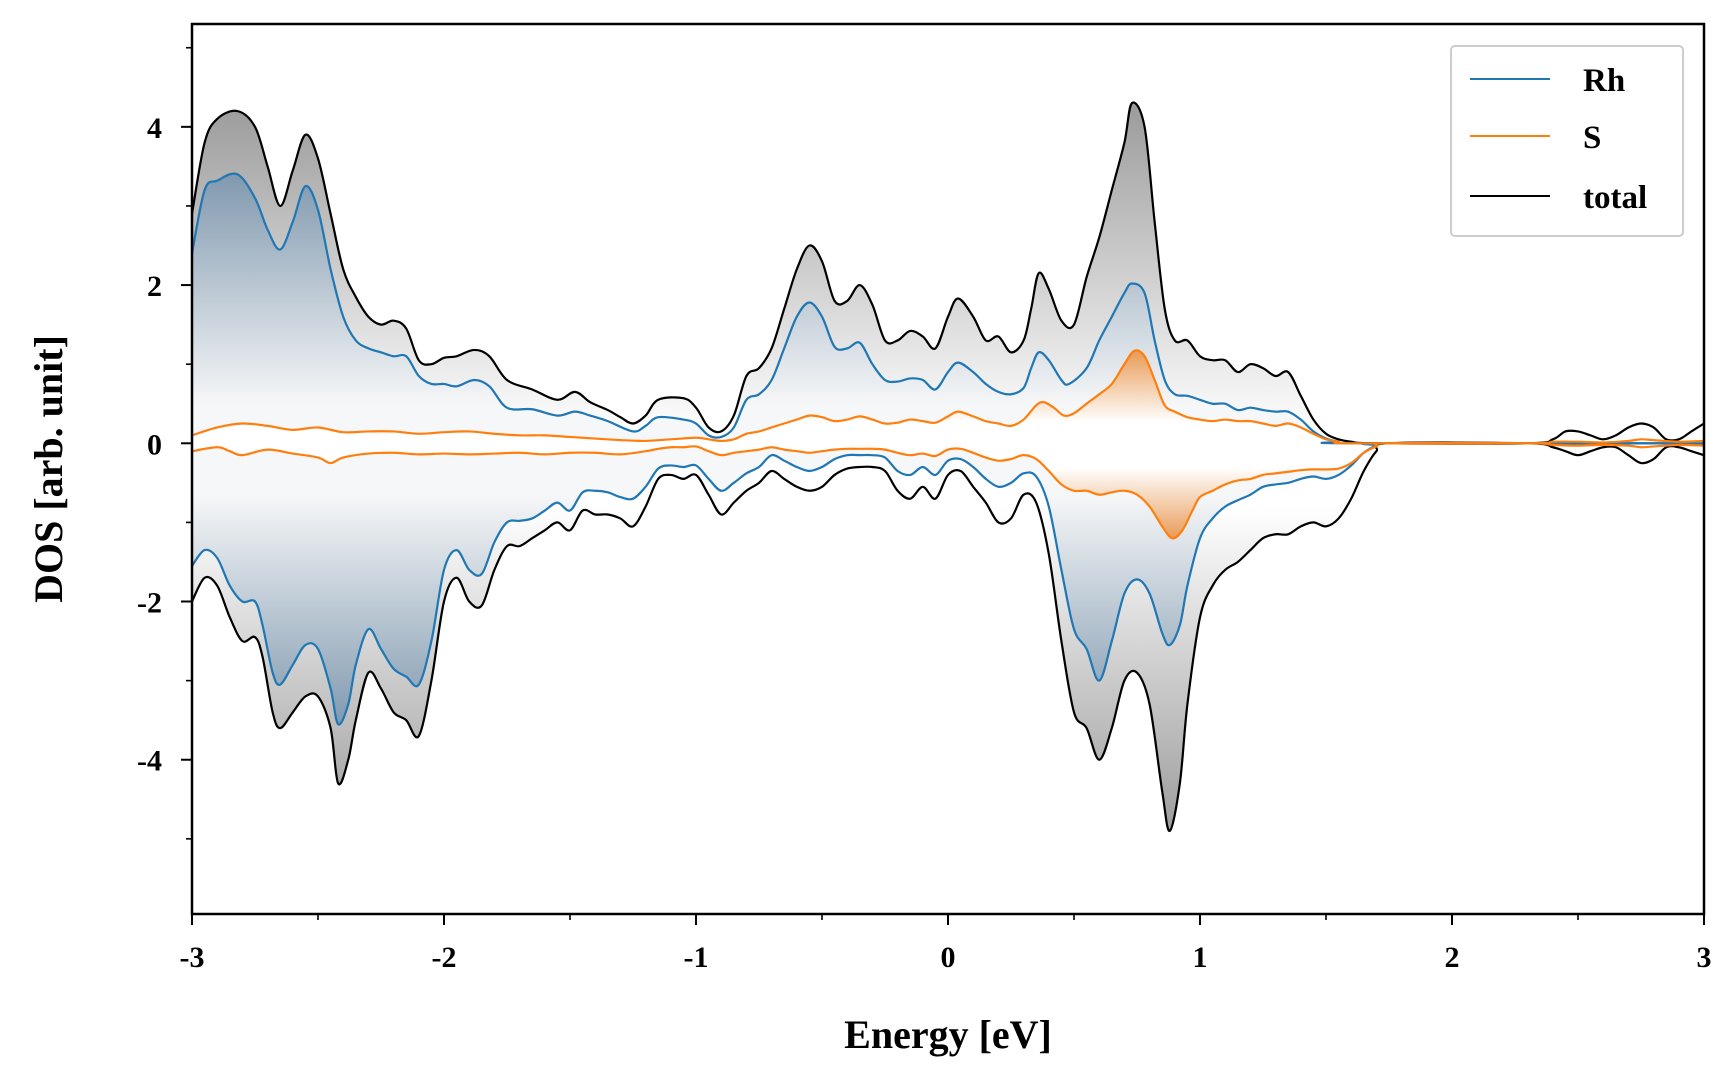 This screenshot has width=1728, height=1080. I want to click on legend-label-rh: Rh, so click(1604, 81).